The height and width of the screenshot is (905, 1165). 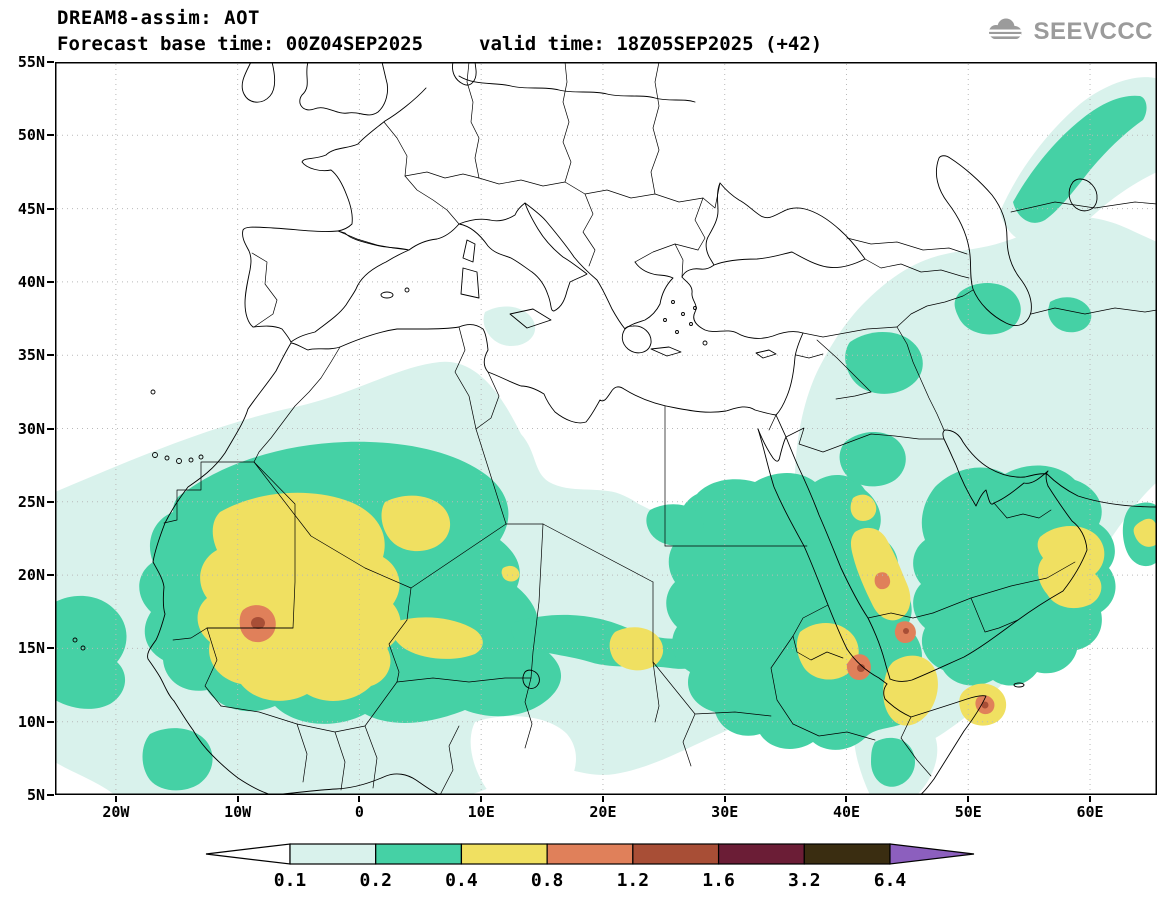 I want to click on y-tick-label: 35N, so click(x=31, y=355).